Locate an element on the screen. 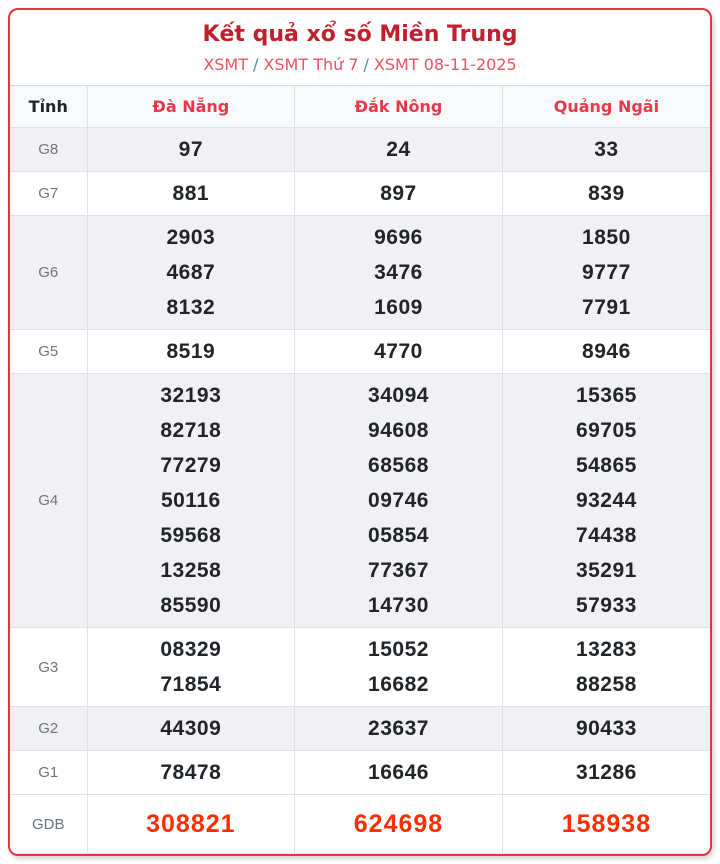 The image size is (720, 864). prize-number: 624698 is located at coordinates (398, 824).